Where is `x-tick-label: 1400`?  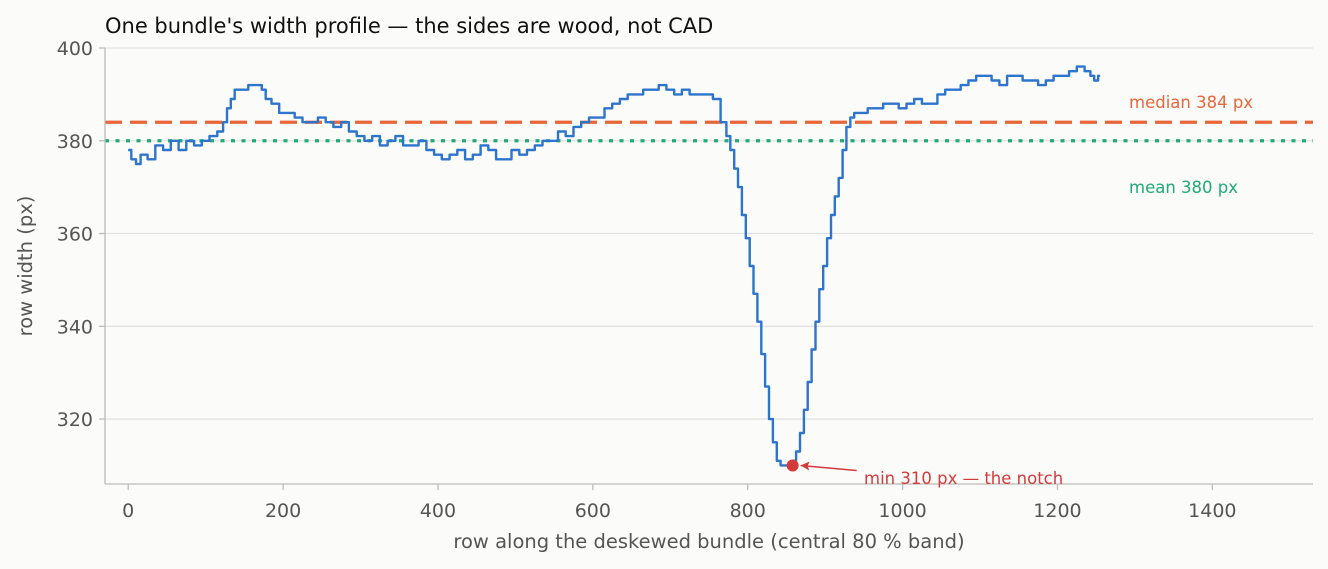 x-tick-label: 1400 is located at coordinates (1212, 511).